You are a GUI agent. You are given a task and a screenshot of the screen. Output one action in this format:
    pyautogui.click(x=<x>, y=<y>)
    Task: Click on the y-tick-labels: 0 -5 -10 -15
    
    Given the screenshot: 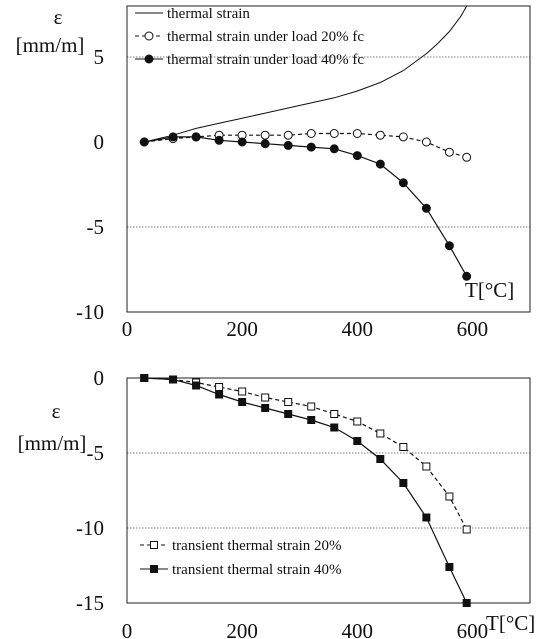 What is the action you would take?
    pyautogui.click(x=90, y=490)
    